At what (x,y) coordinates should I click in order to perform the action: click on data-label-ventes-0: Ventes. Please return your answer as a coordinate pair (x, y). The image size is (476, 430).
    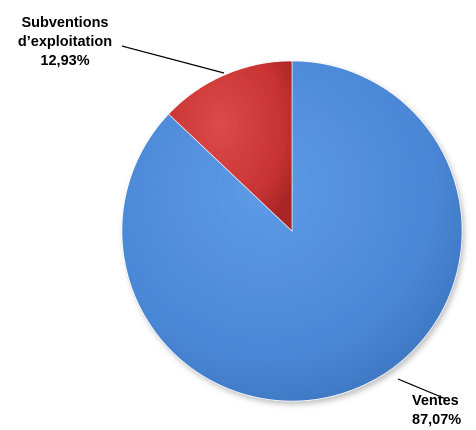
    Looking at the image, I should click on (435, 401).